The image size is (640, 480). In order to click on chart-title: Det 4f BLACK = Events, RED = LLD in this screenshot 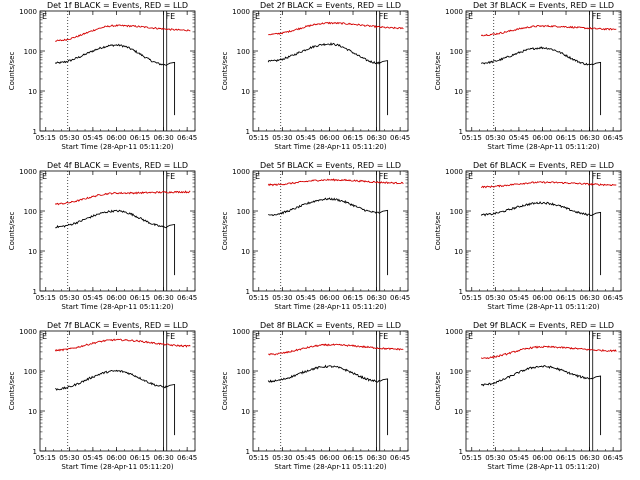, I will do `click(117, 165)`.